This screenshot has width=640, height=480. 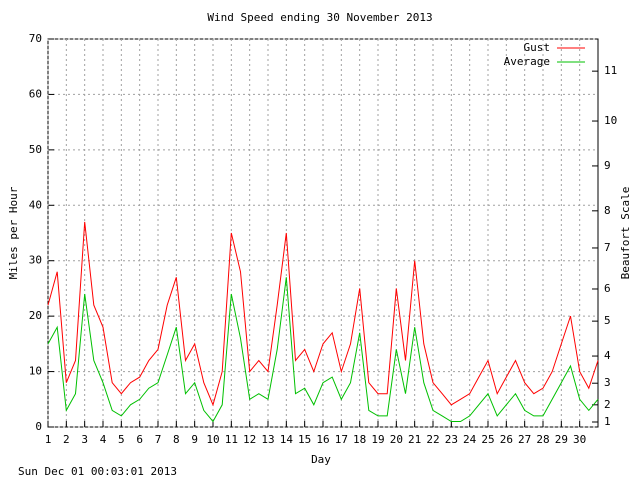 I want to click on y-tick-label: 50, so click(x=35, y=149).